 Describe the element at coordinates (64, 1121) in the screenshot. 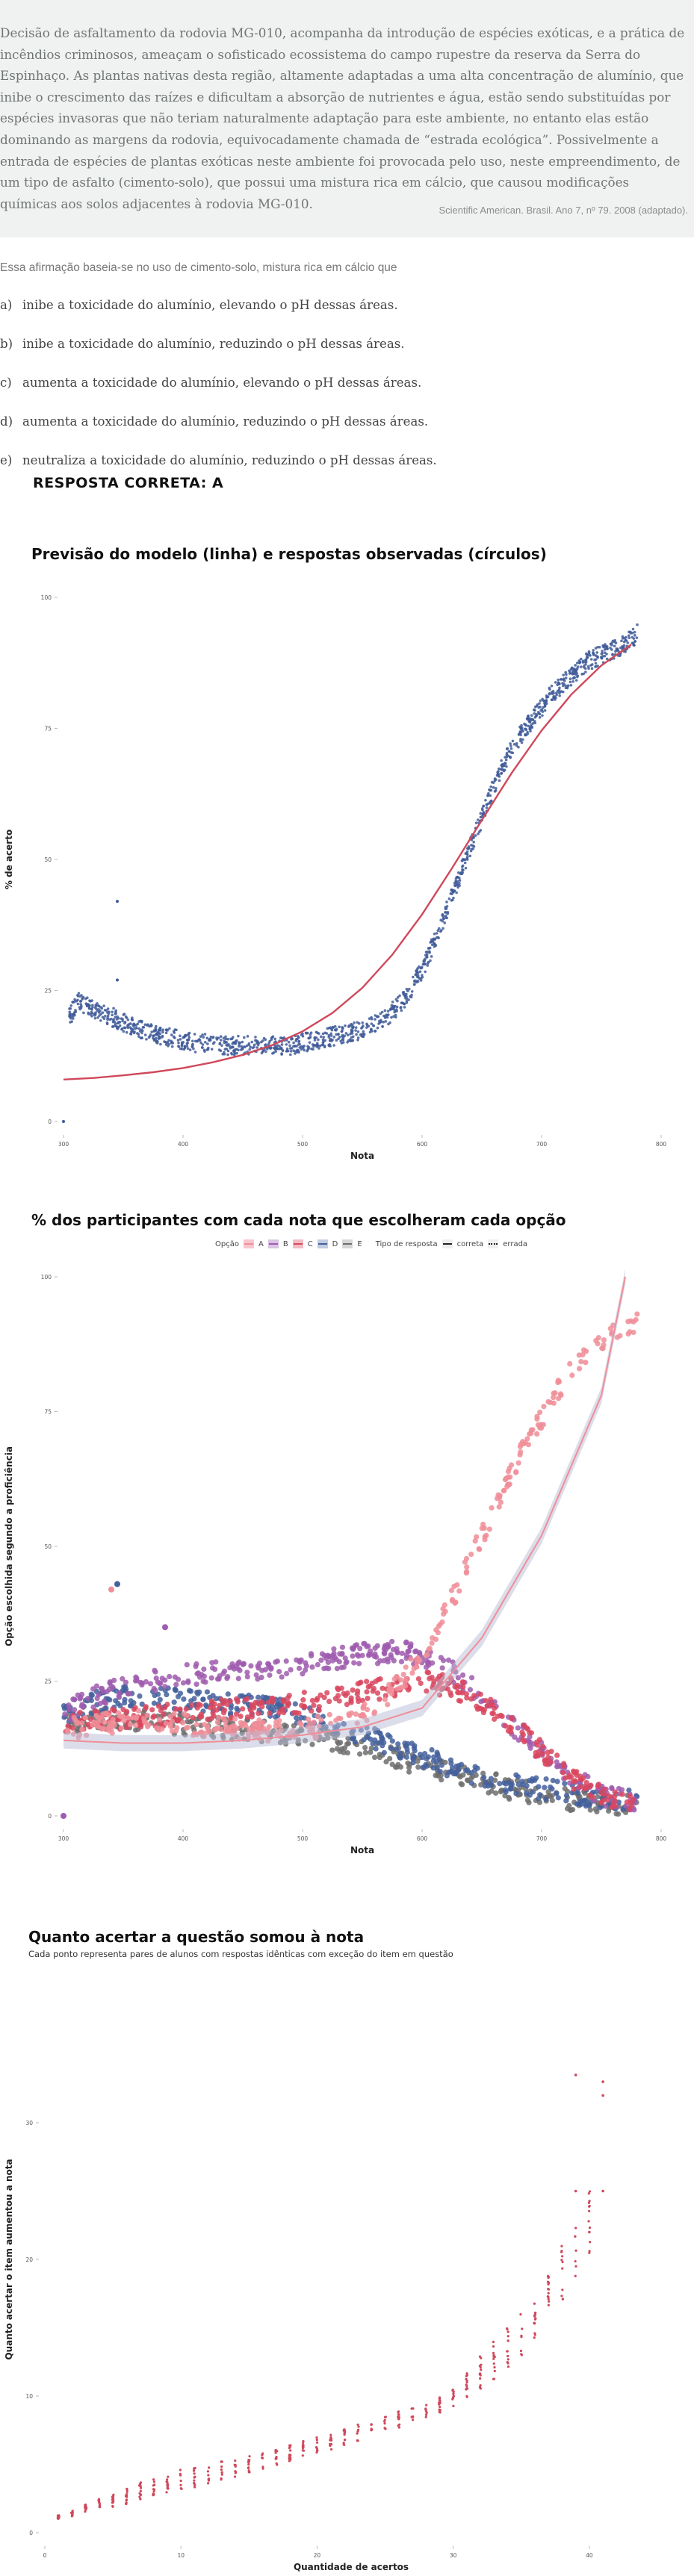

I see `chart1-outlier-point` at that location.